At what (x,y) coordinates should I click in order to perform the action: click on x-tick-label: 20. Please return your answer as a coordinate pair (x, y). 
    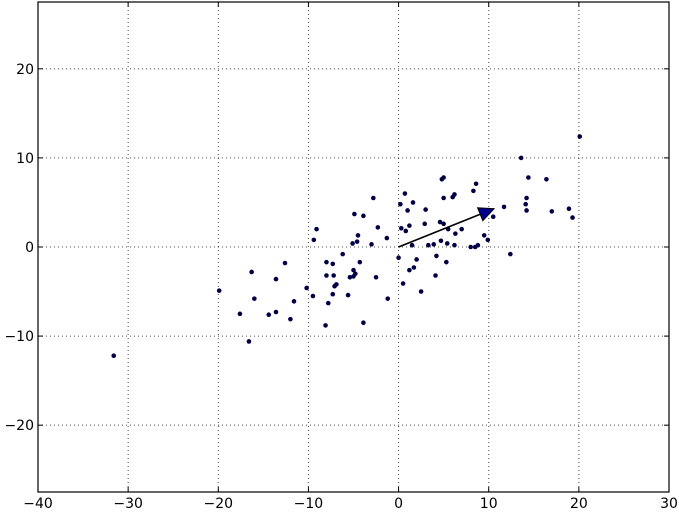
    Looking at the image, I should click on (579, 504).